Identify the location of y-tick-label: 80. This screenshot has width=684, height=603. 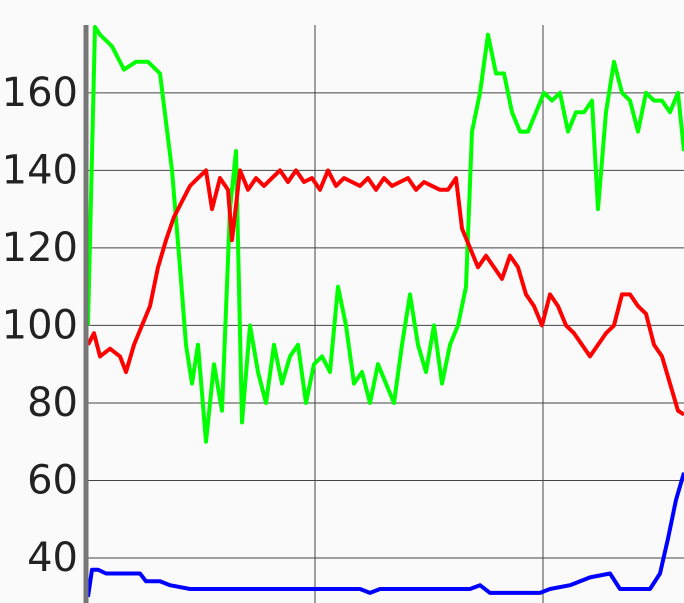
(52, 403).